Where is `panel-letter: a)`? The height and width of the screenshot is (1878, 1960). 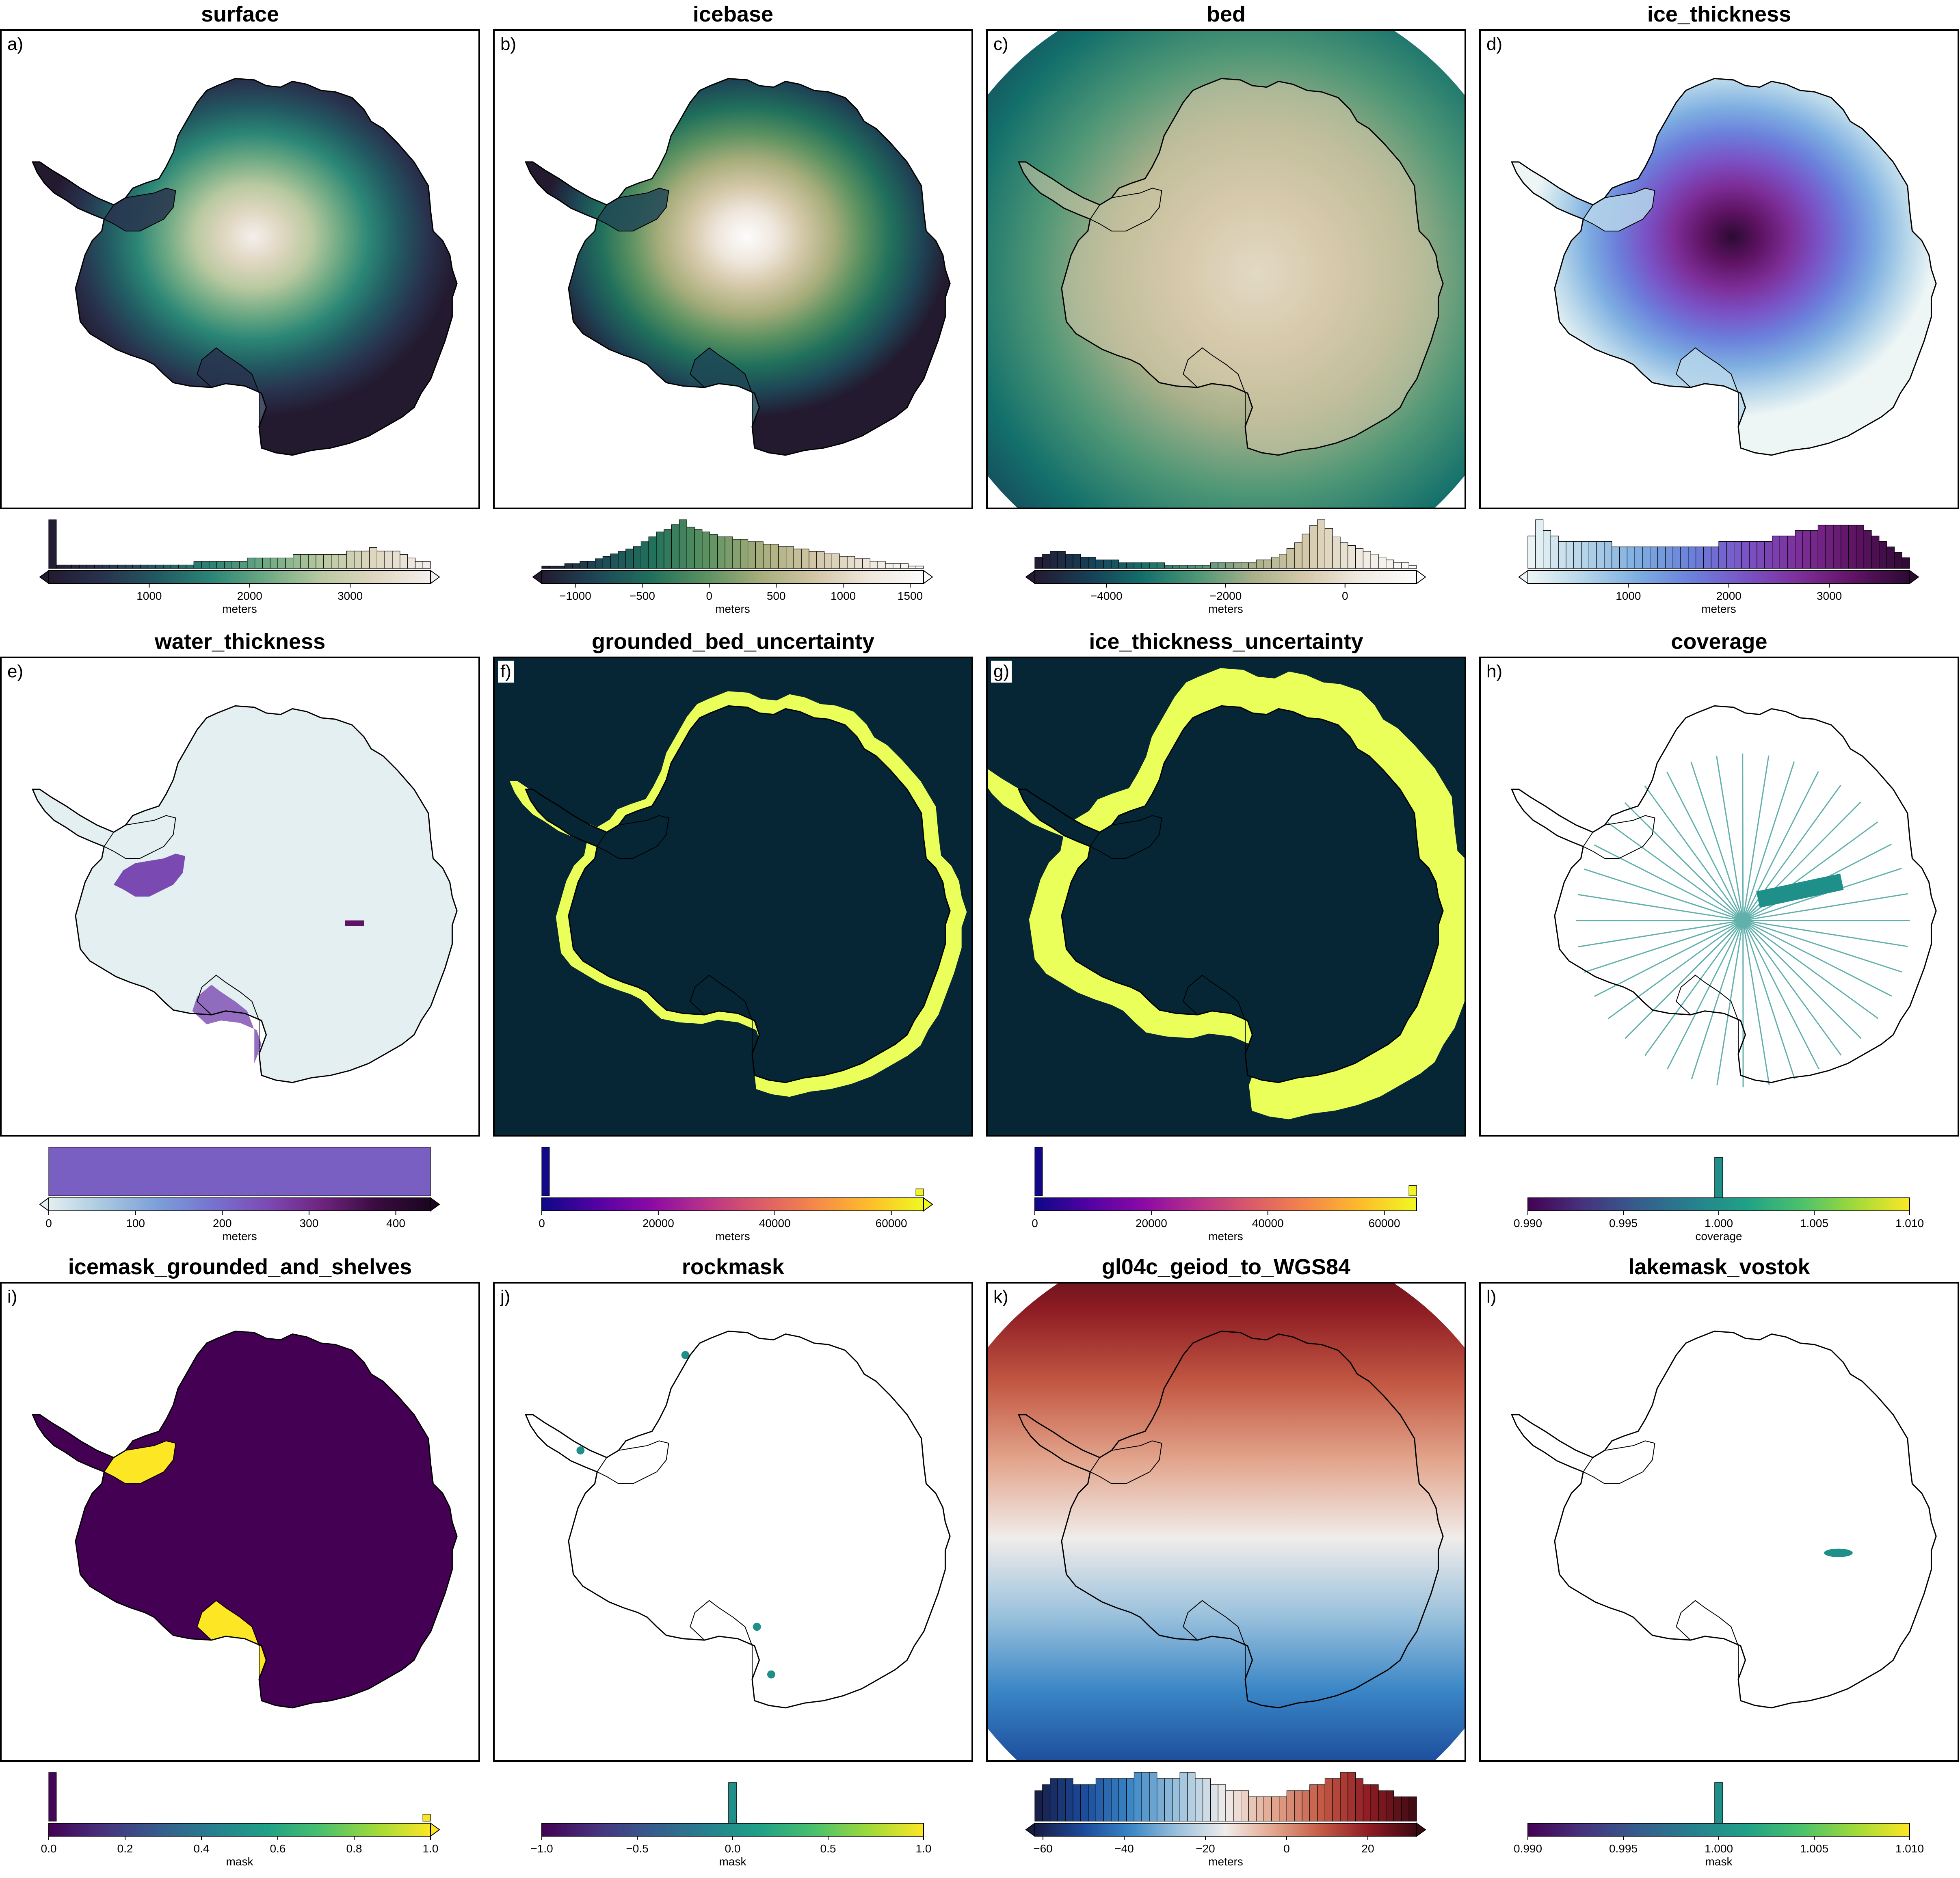
panel-letter: a) is located at coordinates (15, 44).